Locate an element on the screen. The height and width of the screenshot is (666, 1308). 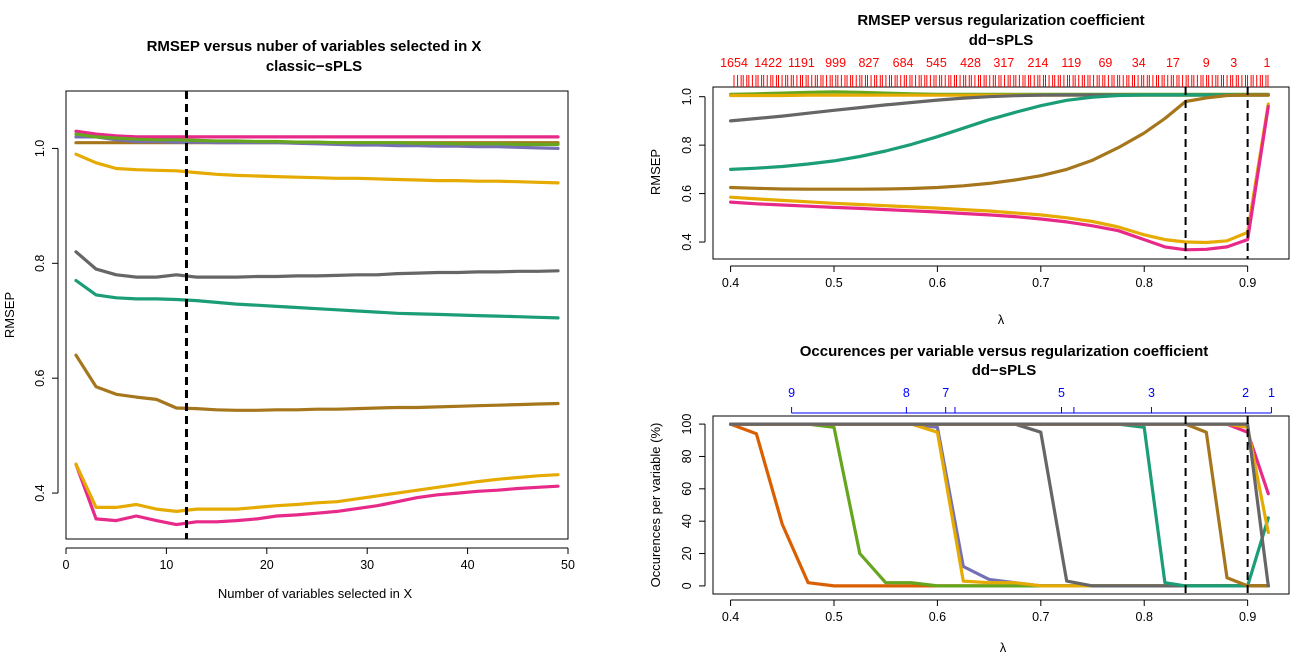
bottom-right-chart-subtitle: dd−sPLS is located at coordinates (1004, 370).